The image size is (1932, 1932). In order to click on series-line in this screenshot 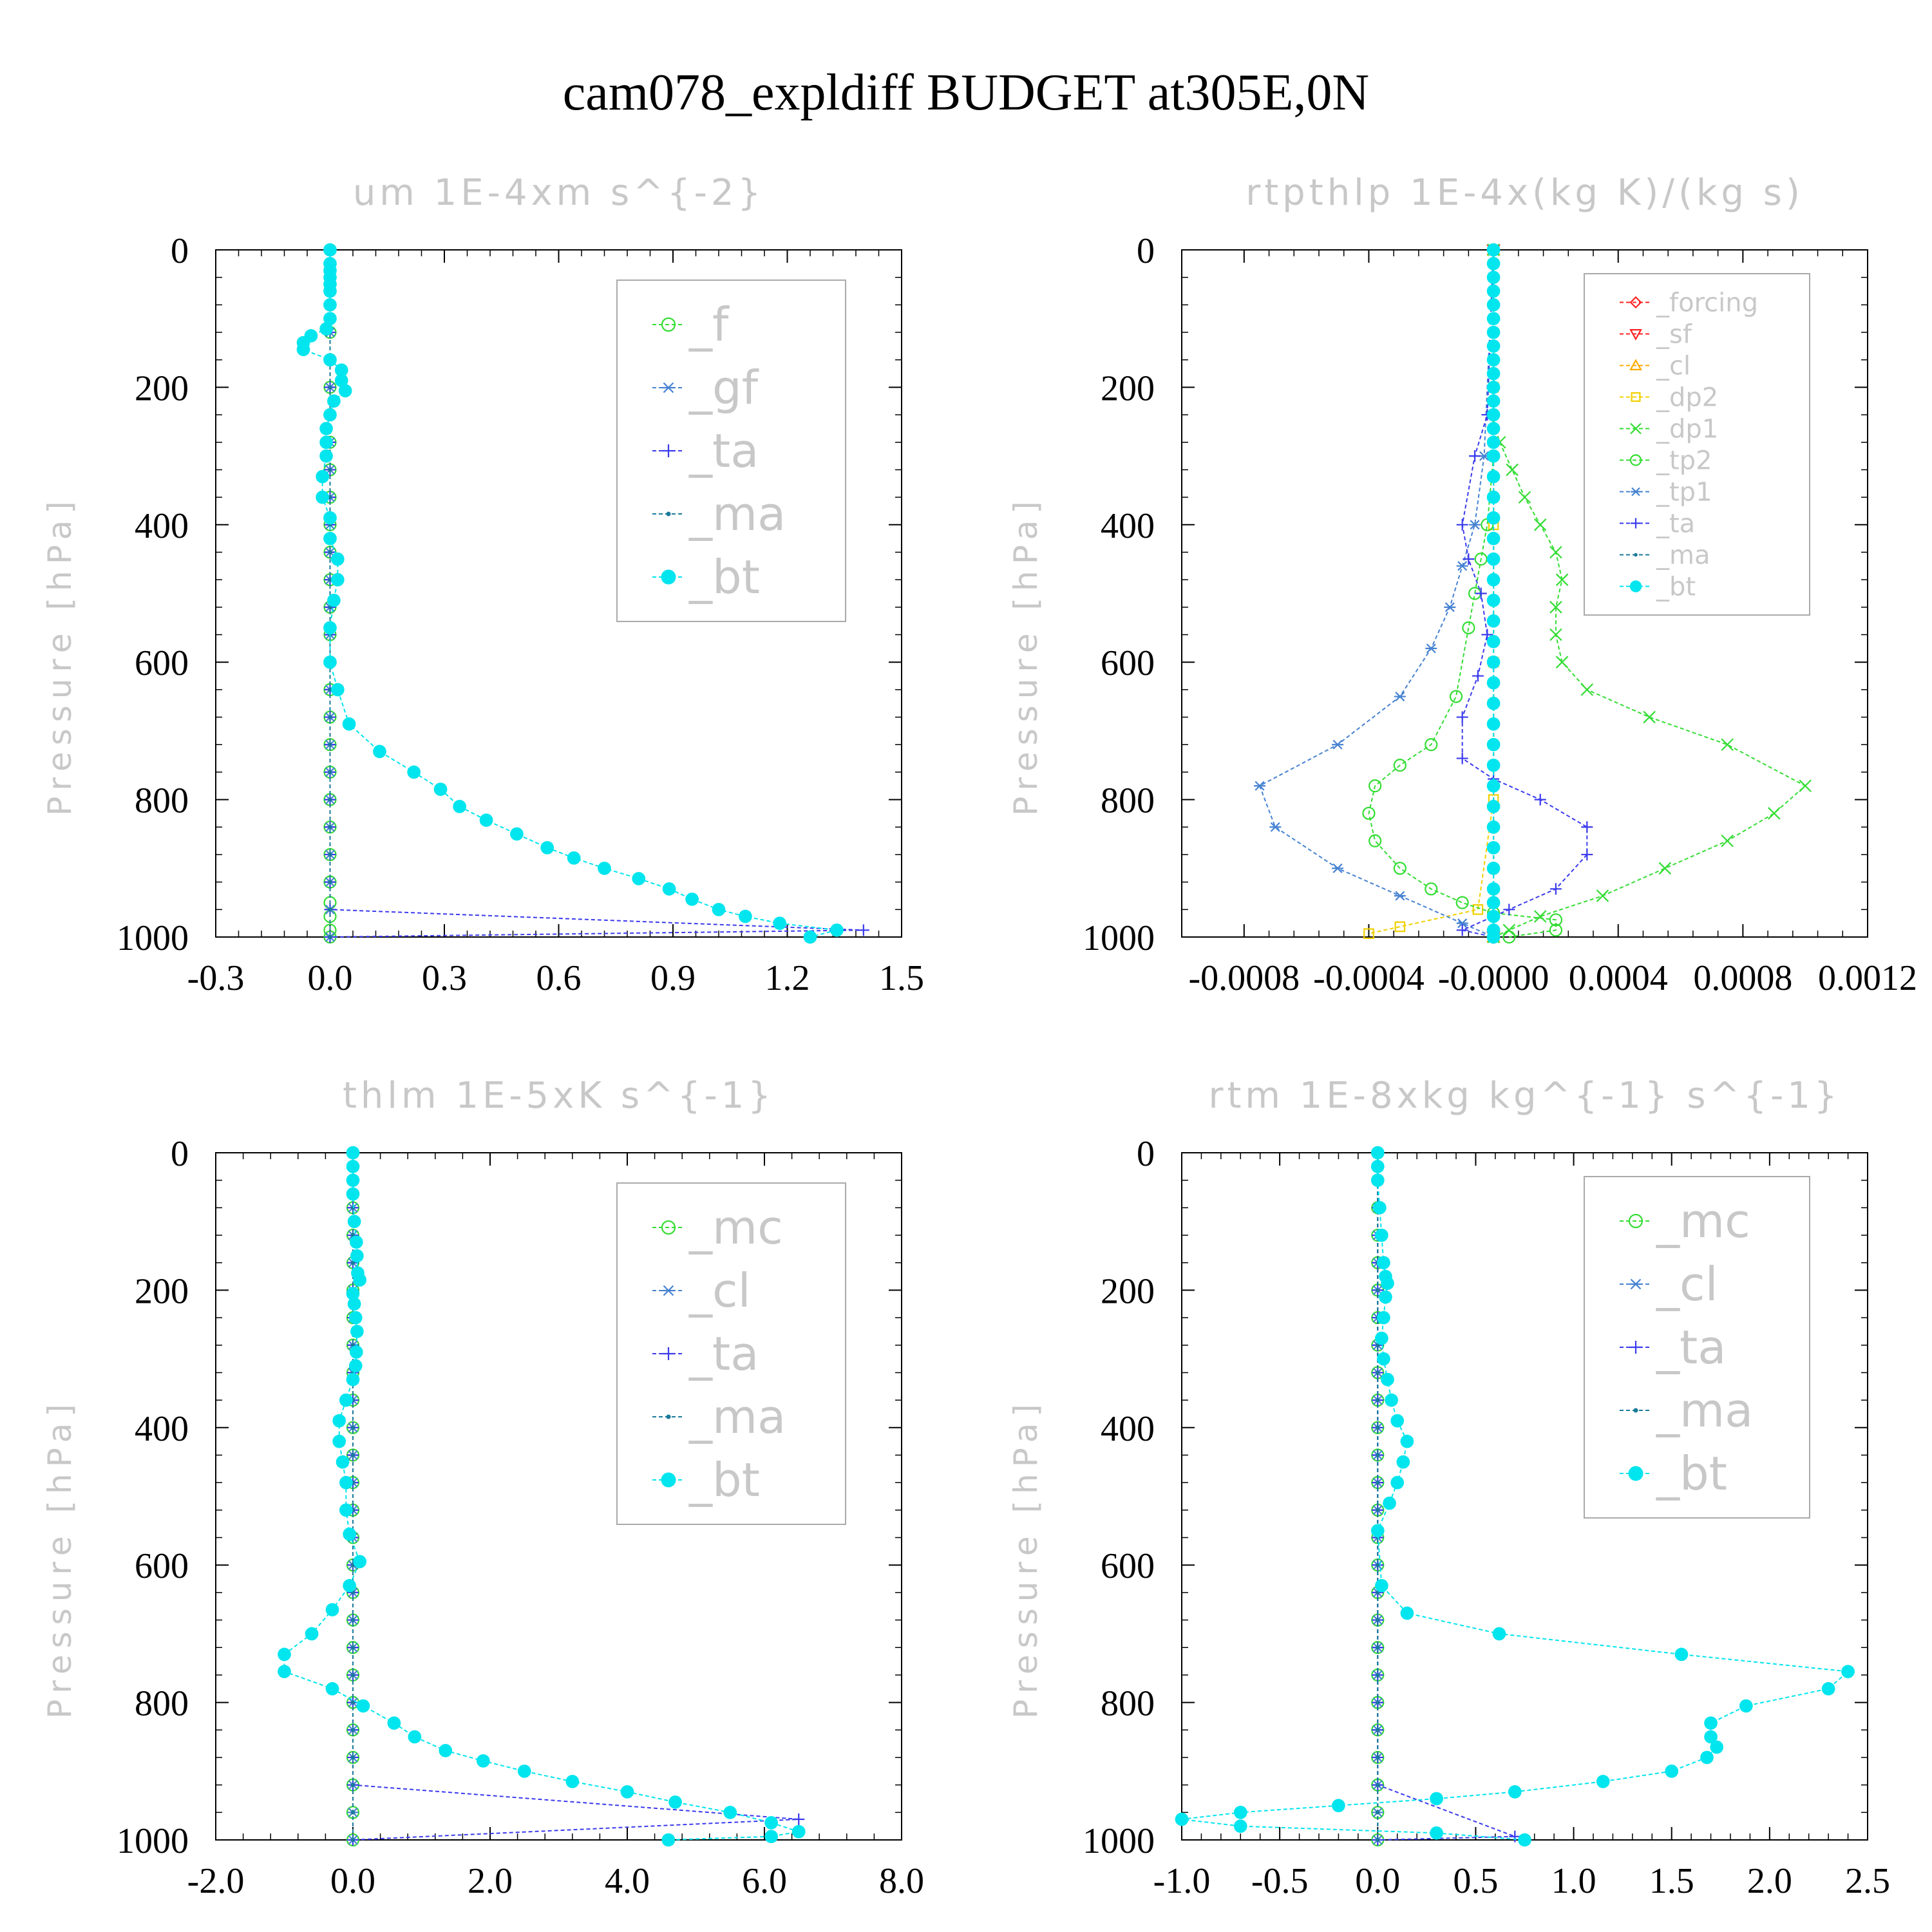, I will do `click(1524, 593)`.